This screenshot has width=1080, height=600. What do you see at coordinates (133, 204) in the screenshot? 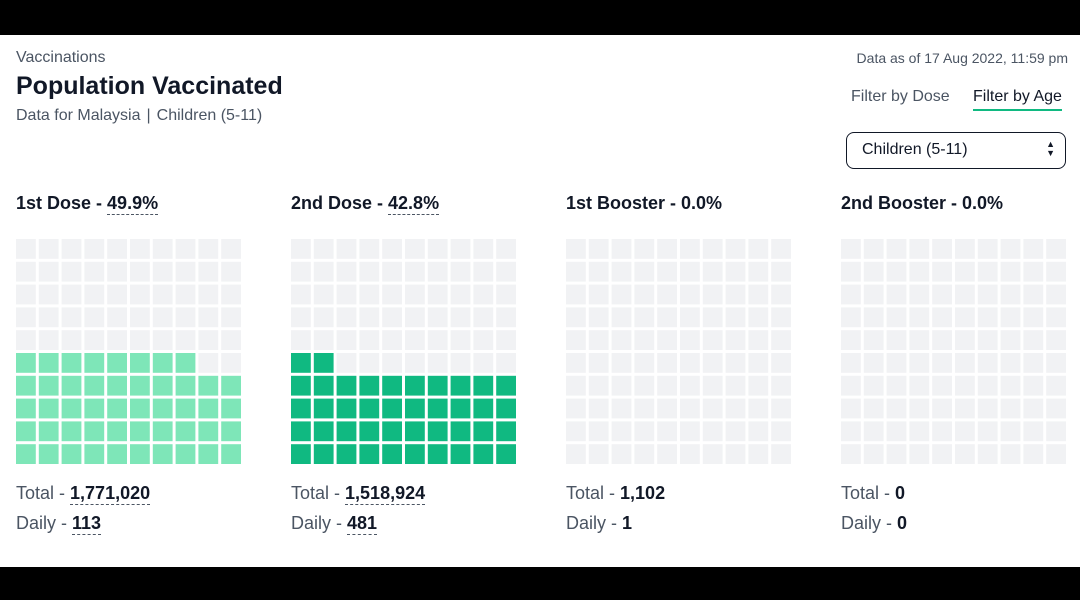
I see `percent-value: 49.9%` at bounding box center [133, 204].